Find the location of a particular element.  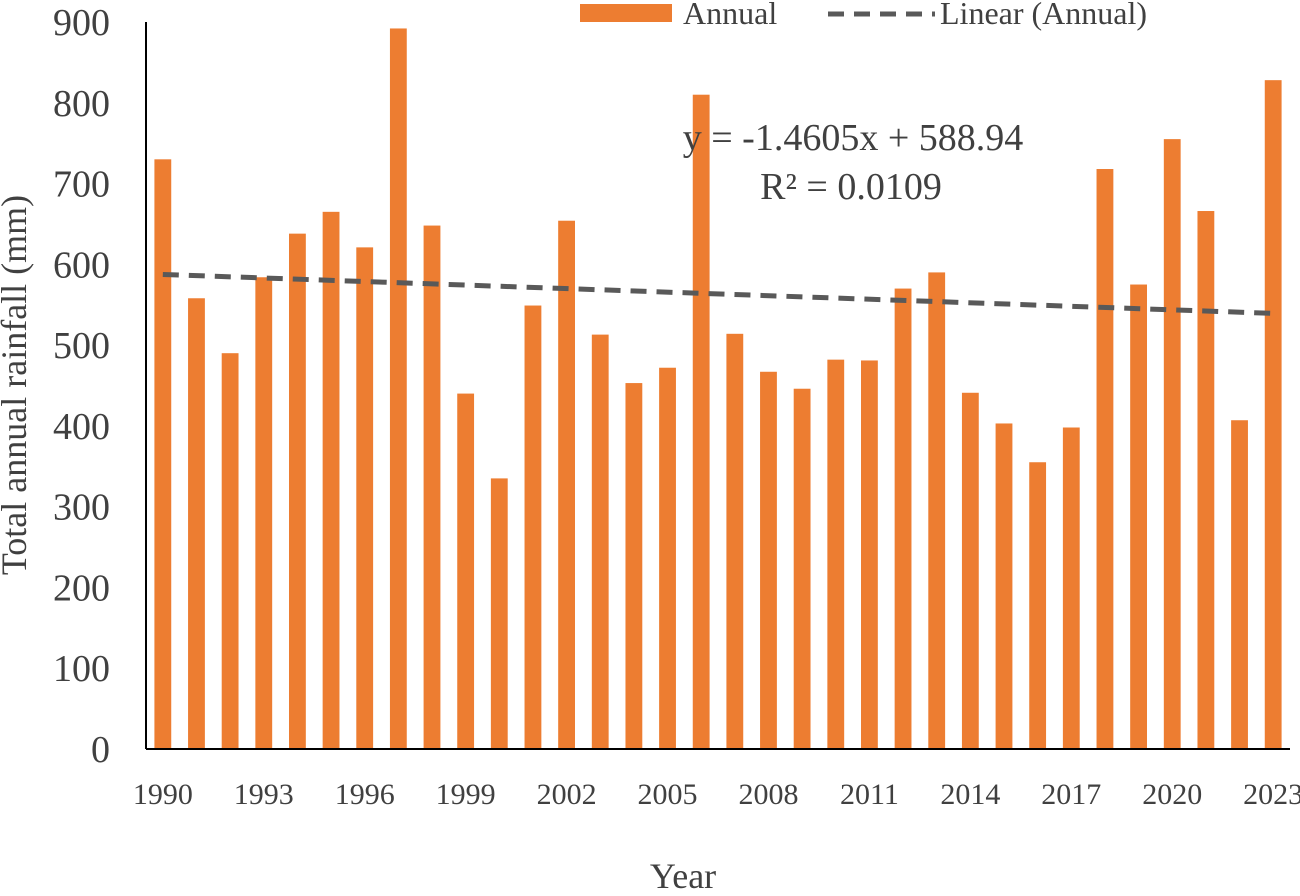

y-axis-title: Total annual rainfall (mm) is located at coordinates (17, 385).